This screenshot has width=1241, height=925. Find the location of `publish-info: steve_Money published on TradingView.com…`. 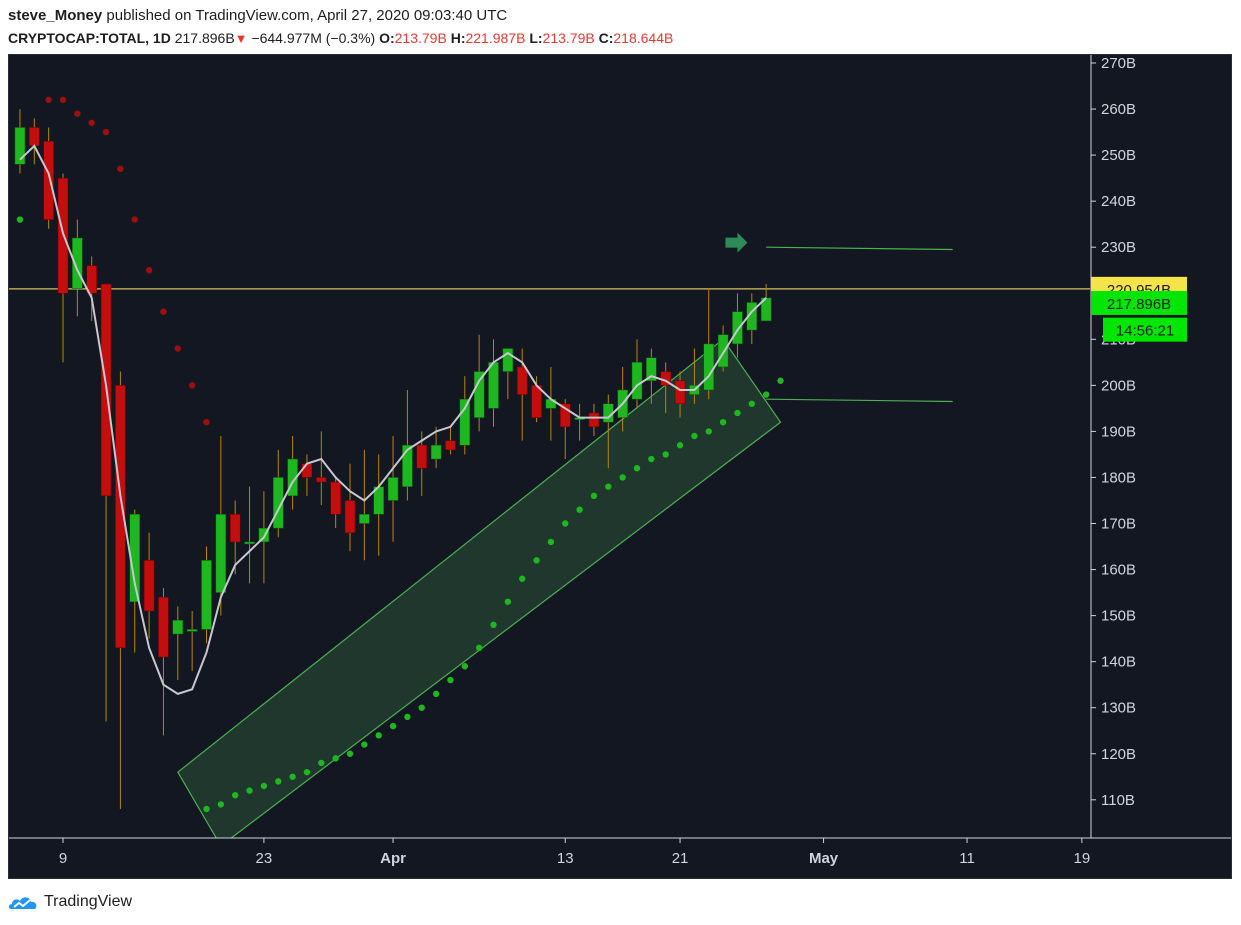

publish-info: steve_Money published on TradingView.com… is located at coordinates (257, 15).